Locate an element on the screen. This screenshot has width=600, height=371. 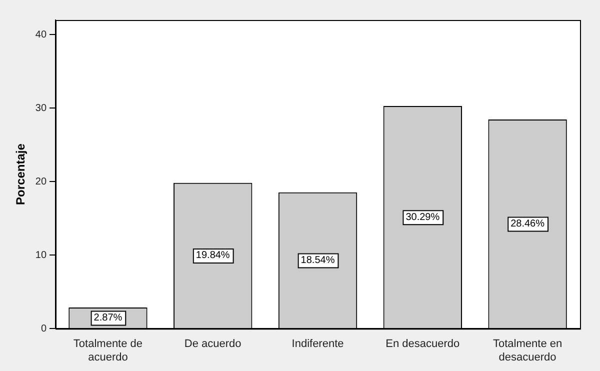
y-tick-label: 0 is located at coordinates (43, 328).